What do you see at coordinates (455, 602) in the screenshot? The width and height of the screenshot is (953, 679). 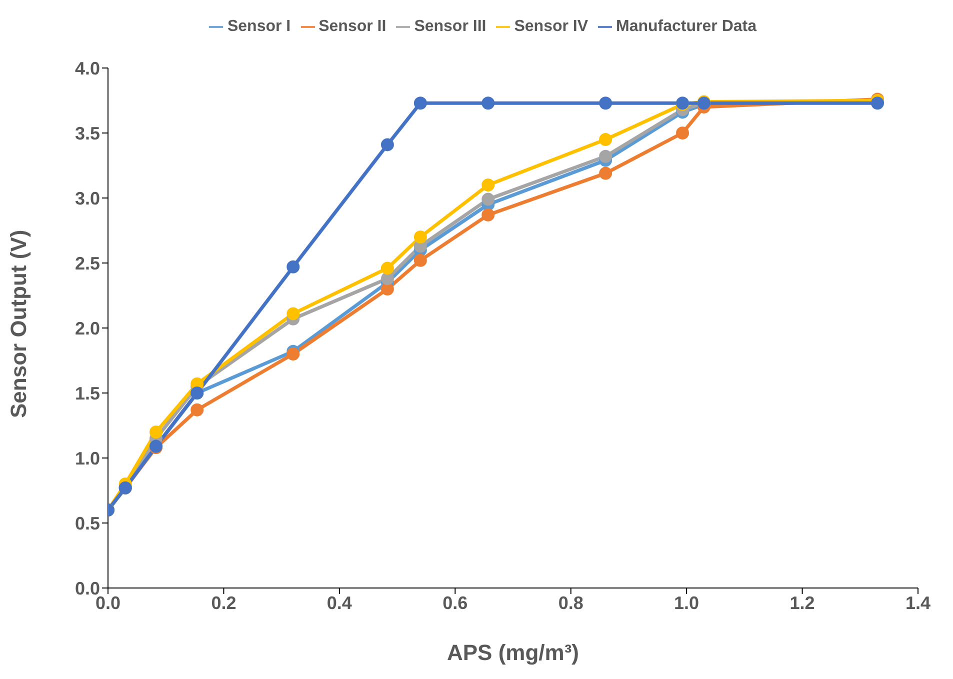 I see `x-tick-label: 0.6` at bounding box center [455, 602].